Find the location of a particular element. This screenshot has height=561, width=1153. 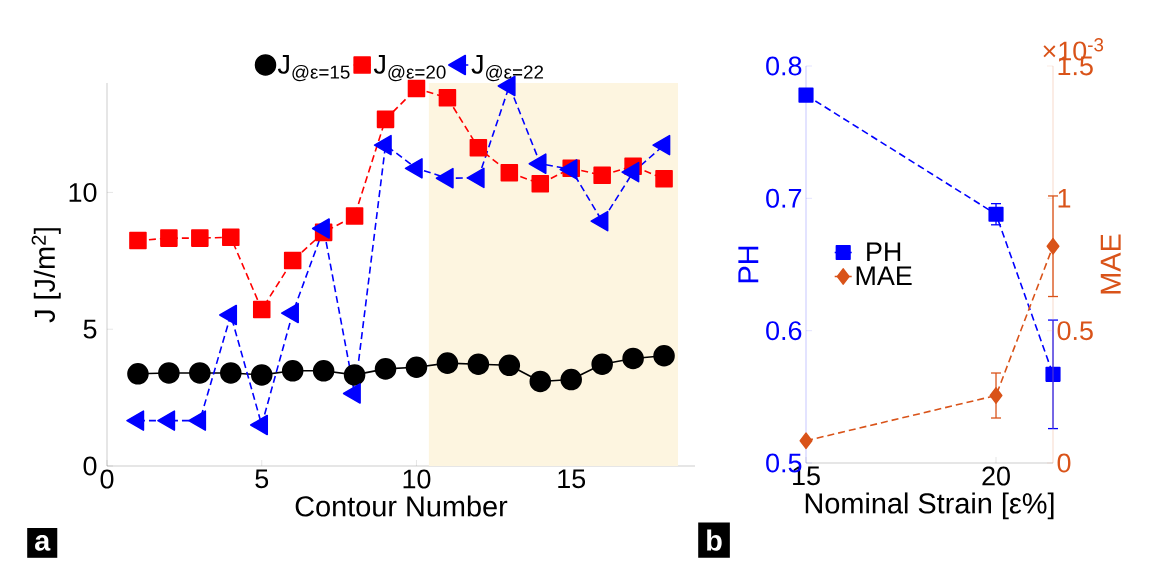

x-axis-title: Nominal Strain [ε%] is located at coordinates (929, 506).